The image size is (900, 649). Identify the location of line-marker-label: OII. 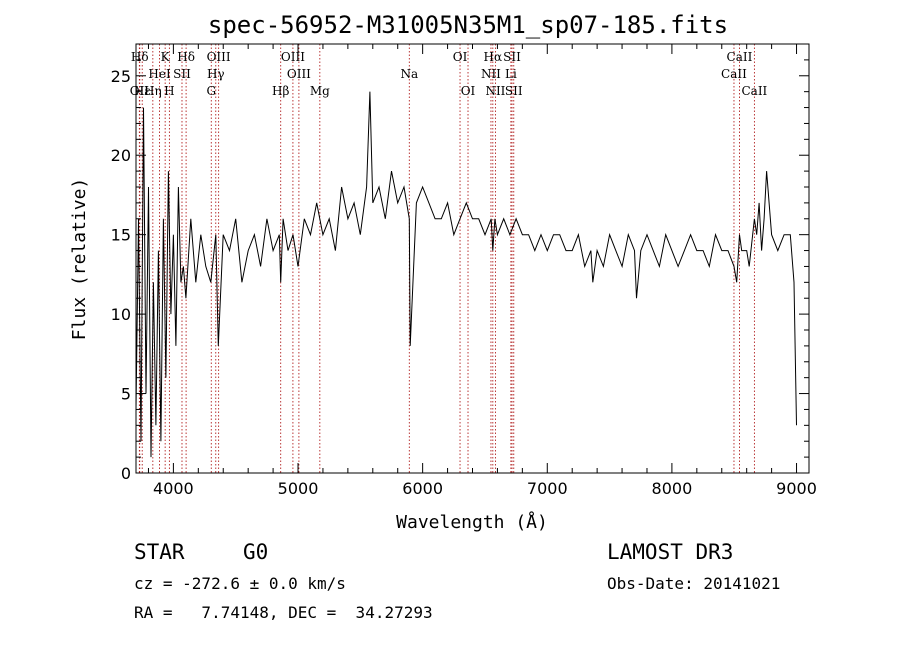
(140, 91).